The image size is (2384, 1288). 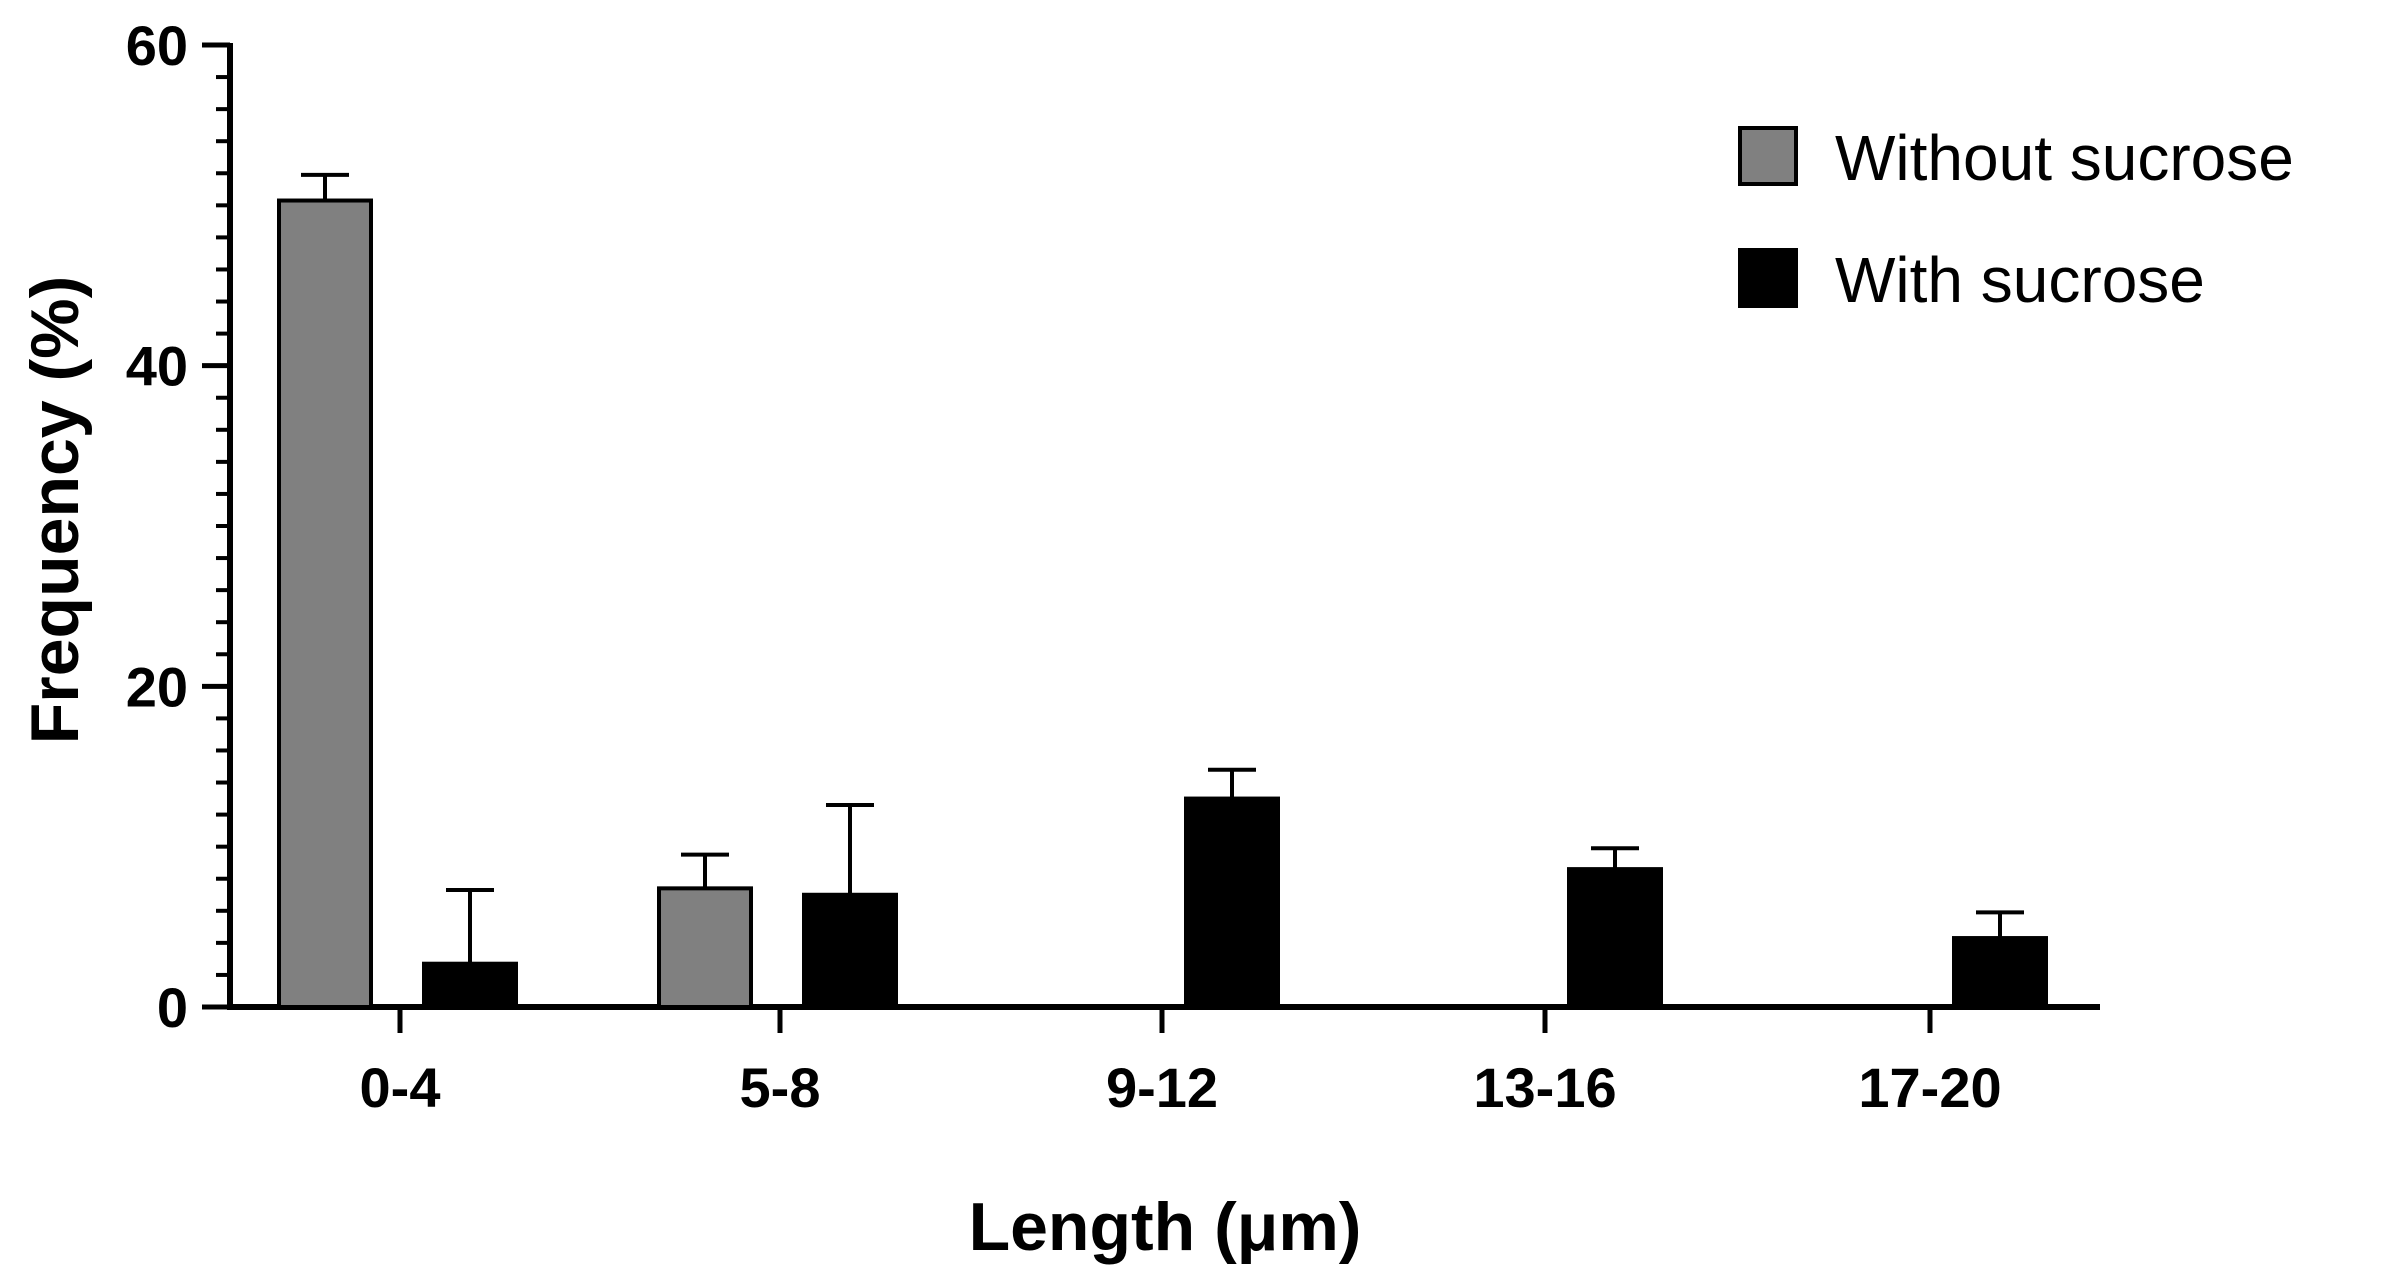 I want to click on y-axis-title: Frequency (%), so click(x=55, y=510).